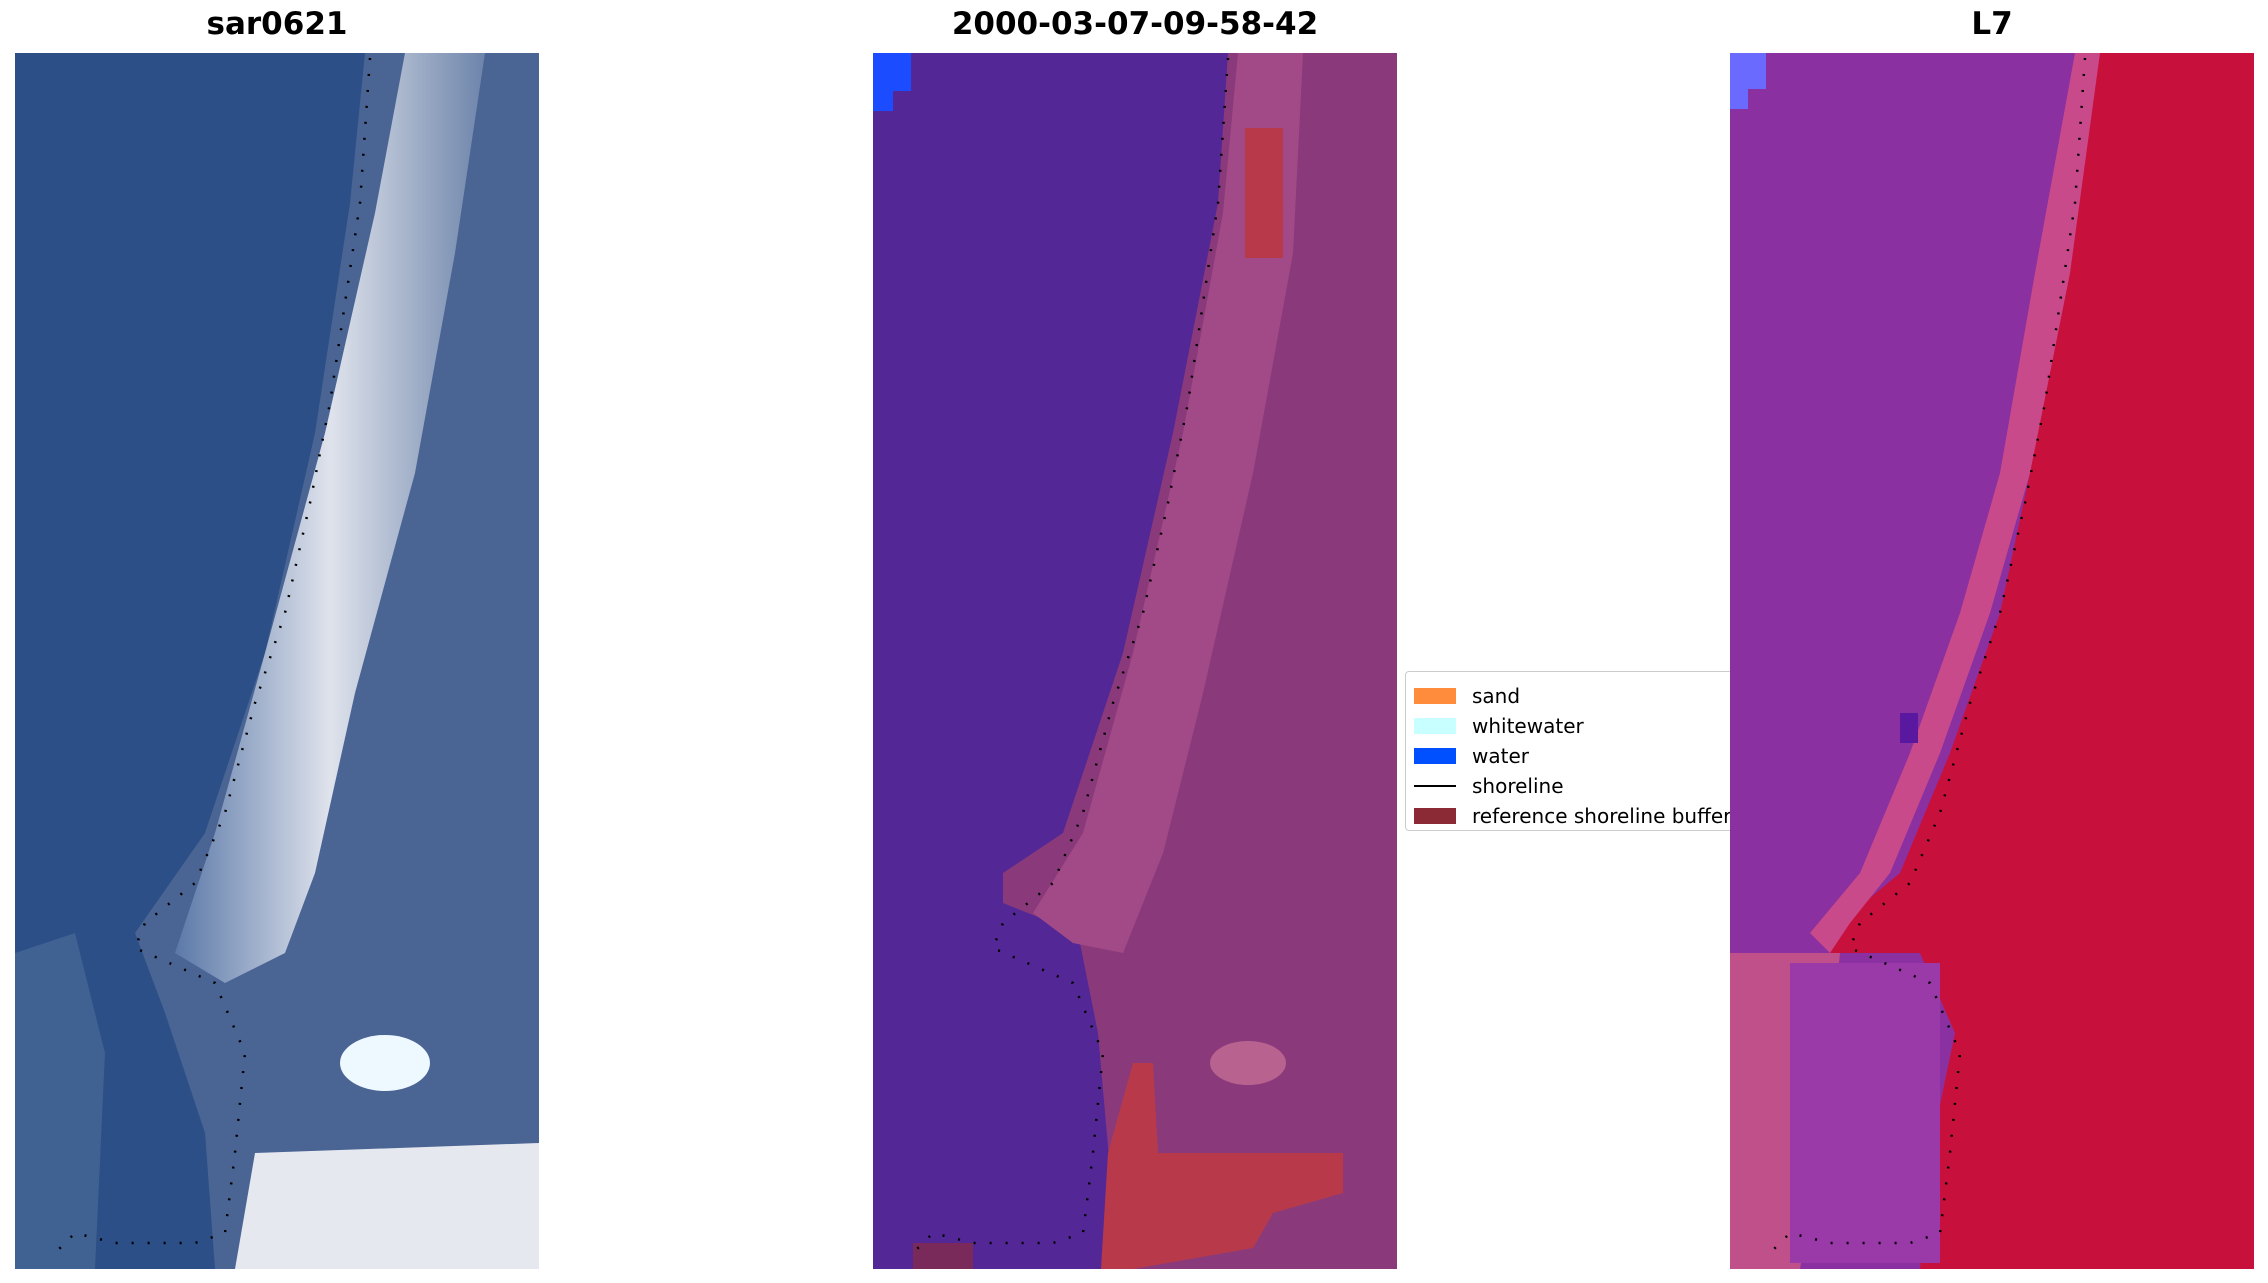  I want to click on sand-swatch, so click(1435, 696).